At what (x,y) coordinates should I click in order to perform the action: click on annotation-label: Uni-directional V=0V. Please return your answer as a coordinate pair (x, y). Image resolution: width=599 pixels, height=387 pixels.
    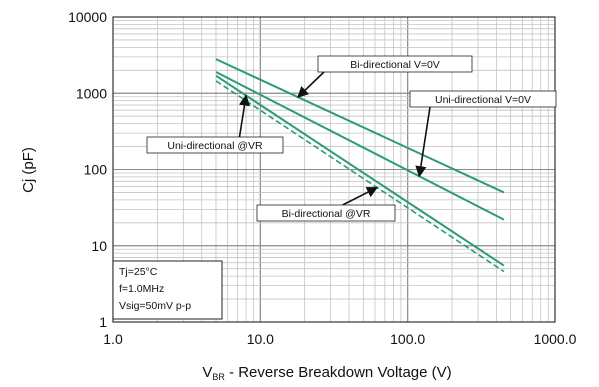
    Looking at the image, I should click on (483, 100).